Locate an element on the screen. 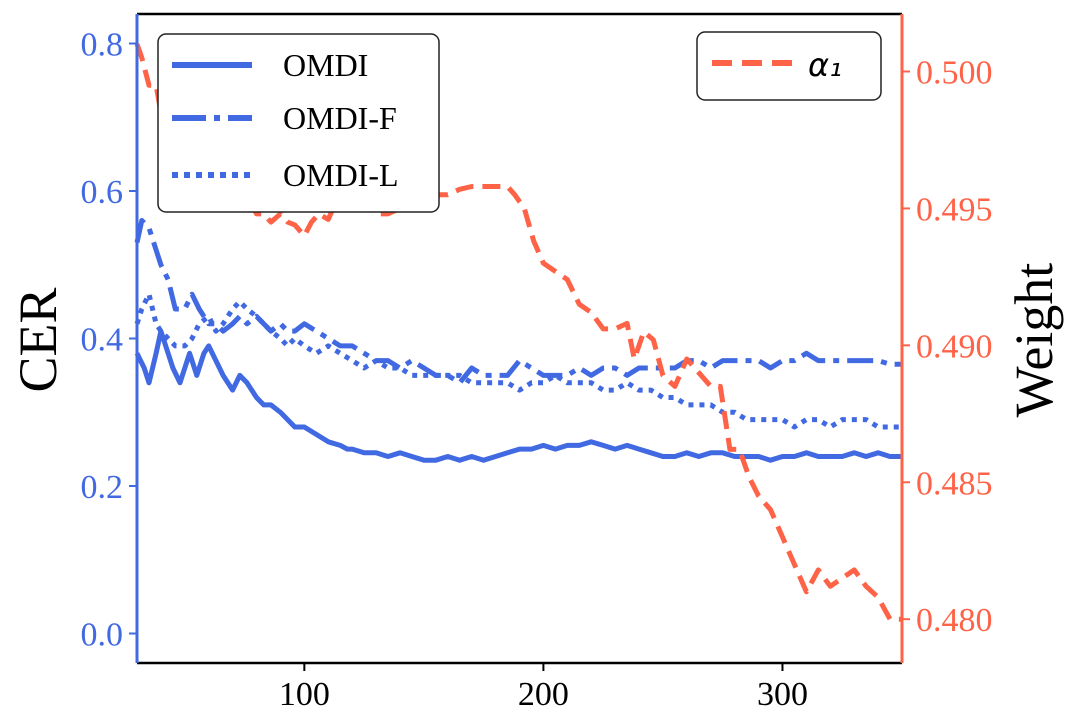 Image resolution: width=1079 pixels, height=728 pixels. y-tick-label-right: 0.490 is located at coordinates (954, 346).